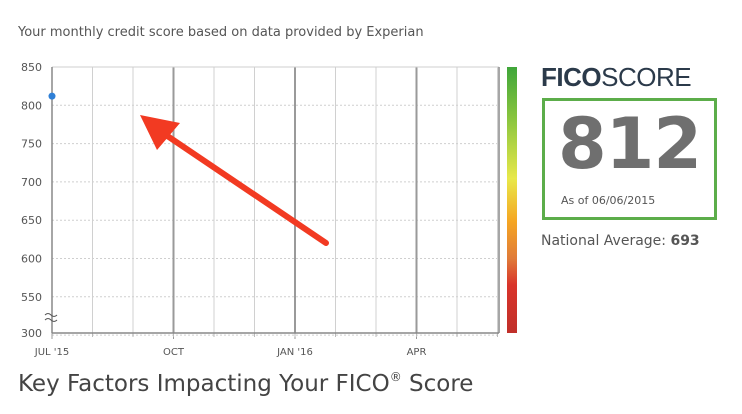  Describe the element at coordinates (31, 333) in the screenshot. I see `y-tick-label: 300` at that location.